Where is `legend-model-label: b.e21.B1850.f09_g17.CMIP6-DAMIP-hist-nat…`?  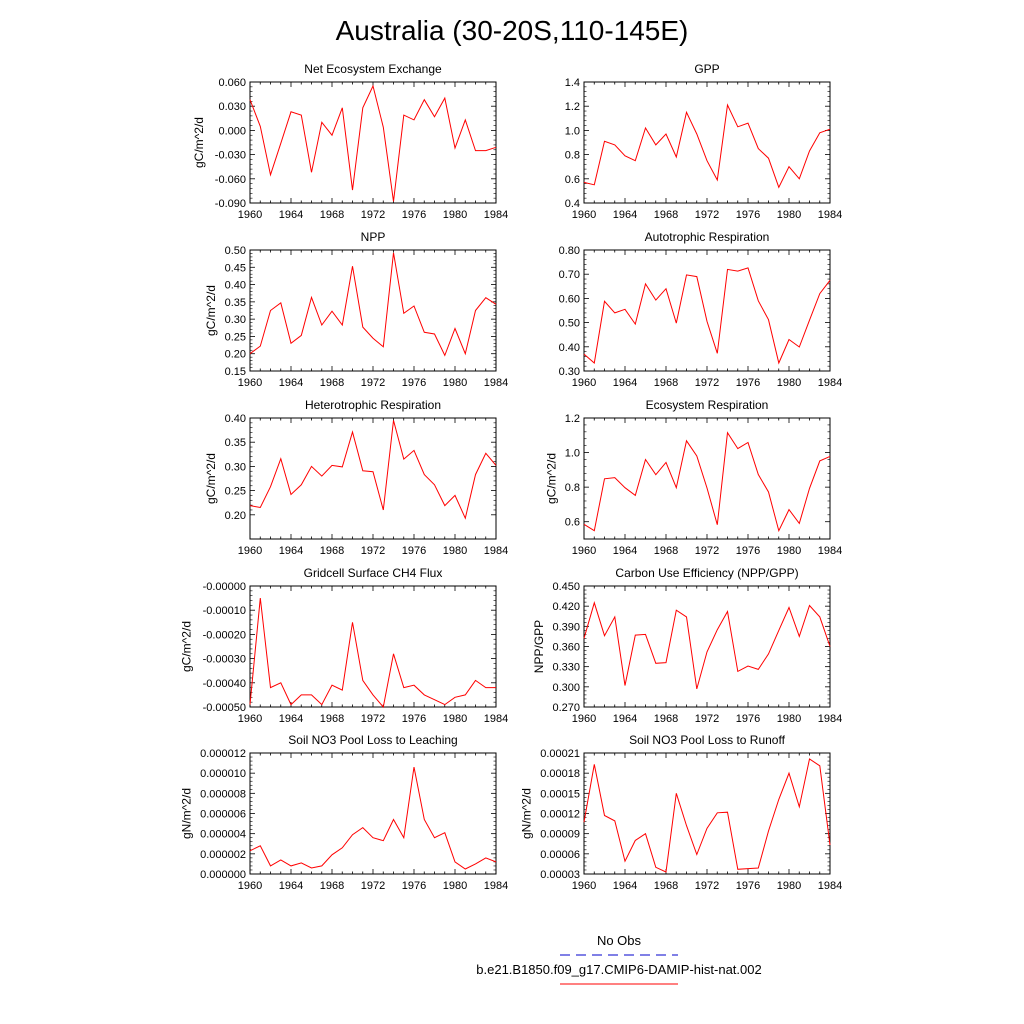
legend-model-label: b.e21.B1850.f09_g17.CMIP6-DAMIP-hist-nat… is located at coordinates (618, 969).